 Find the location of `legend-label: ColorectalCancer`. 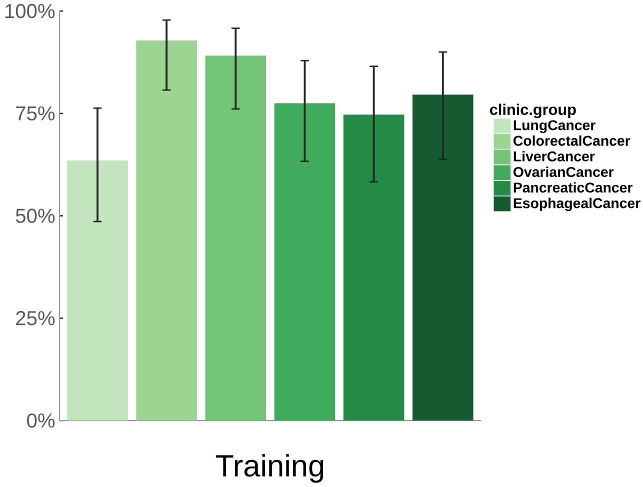

legend-label: ColorectalCancer is located at coordinates (572, 141).